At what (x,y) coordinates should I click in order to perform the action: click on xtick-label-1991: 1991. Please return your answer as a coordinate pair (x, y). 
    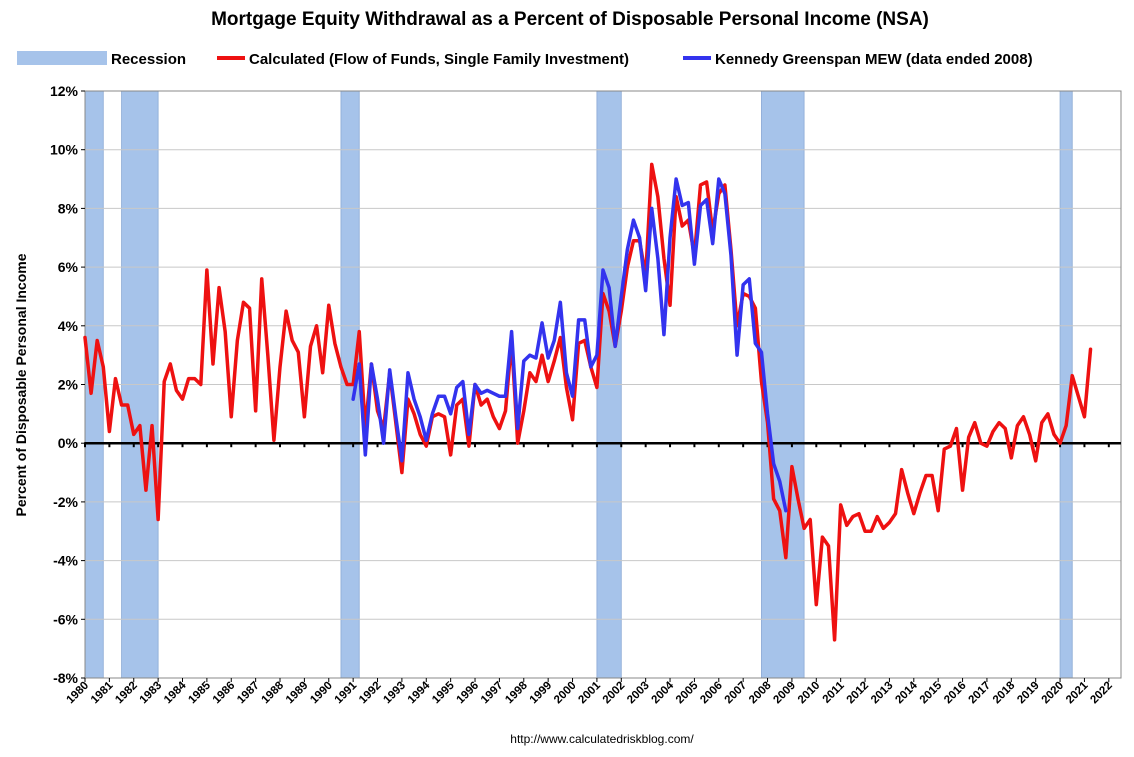
    Looking at the image, I should click on (346, 692).